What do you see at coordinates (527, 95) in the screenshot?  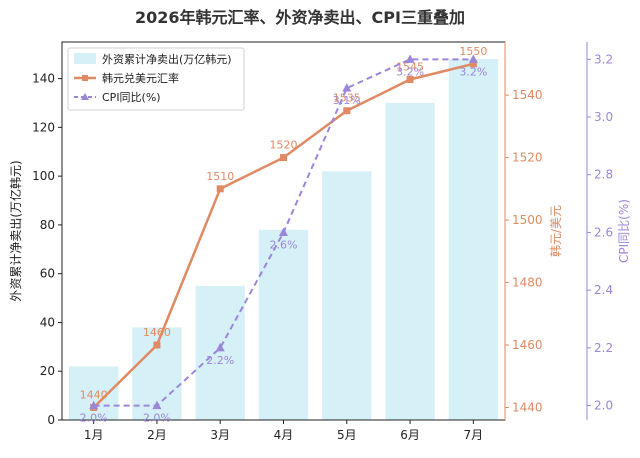 I see `fx-tick-label: 1540` at bounding box center [527, 95].